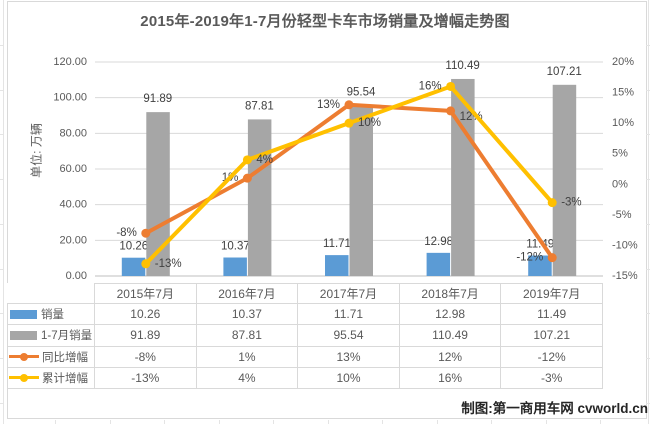  I want to click on table-value-cell: 13%, so click(349, 357).